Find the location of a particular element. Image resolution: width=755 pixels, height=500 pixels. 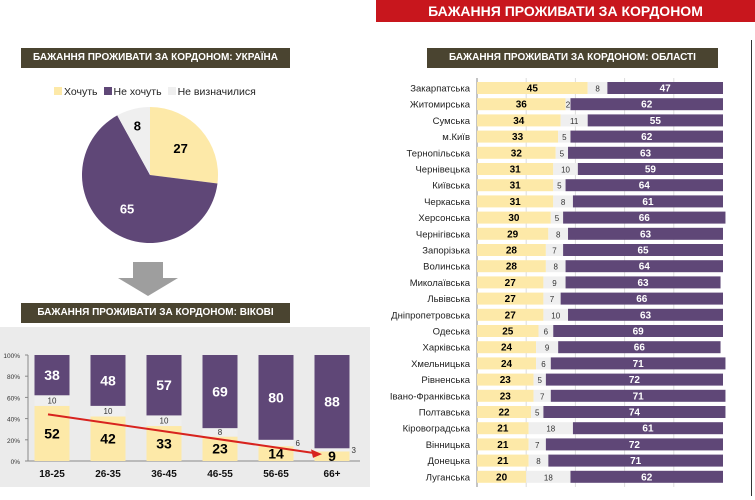

x-tick-label: 56-65 is located at coordinates (276, 474).